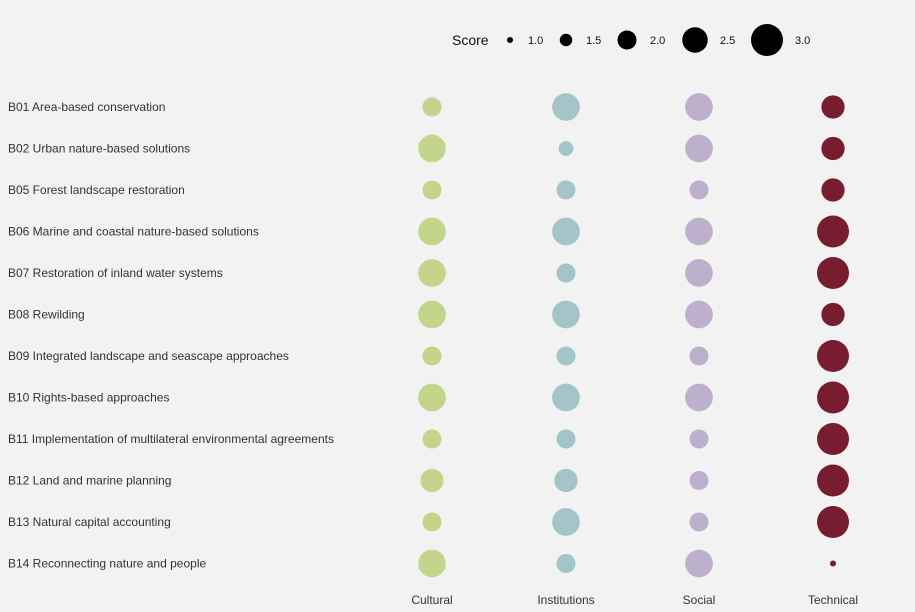 The image size is (915, 612). What do you see at coordinates (115, 273) in the screenshot?
I see `row-label: B07 Restoration of inland water systems` at bounding box center [115, 273].